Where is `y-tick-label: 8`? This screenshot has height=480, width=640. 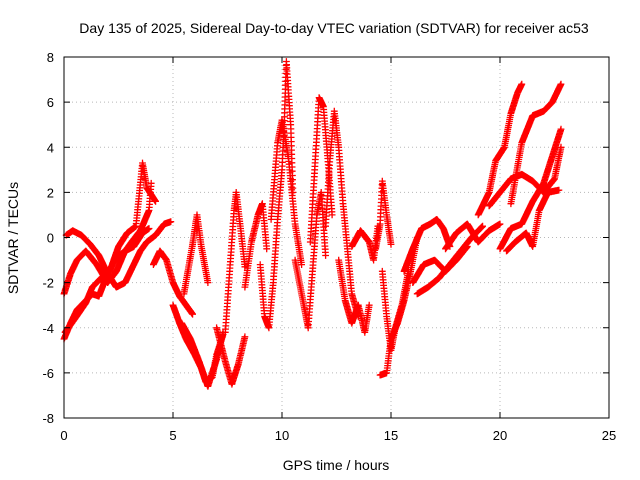
y-tick-label: 8 is located at coordinates (50, 57).